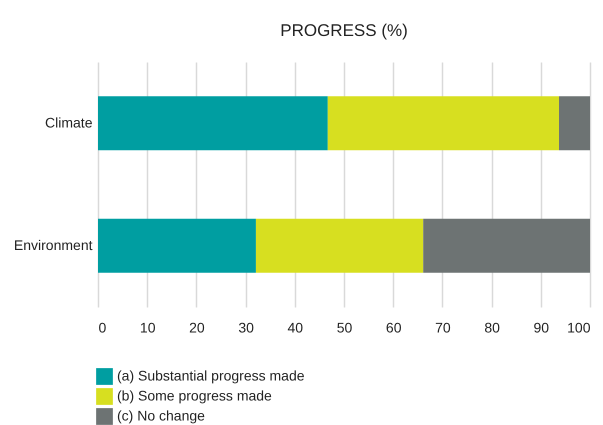  I want to click on x-tick-label: 70, so click(443, 328).